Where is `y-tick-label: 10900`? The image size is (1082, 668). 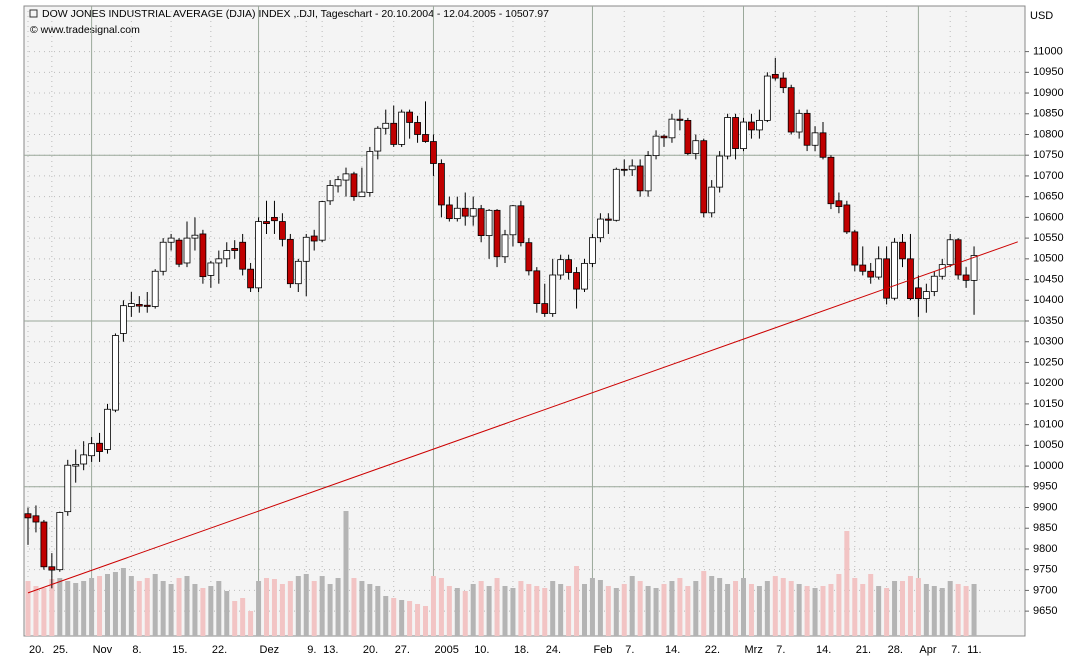
y-tick-label: 10900 is located at coordinates (1048, 93).